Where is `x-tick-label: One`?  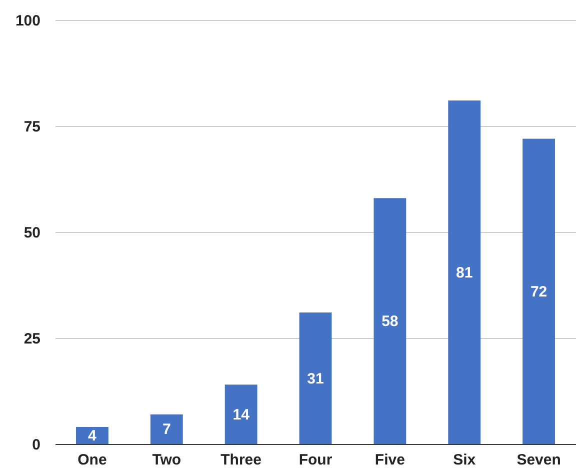
x-tick-label: One is located at coordinates (92, 460).